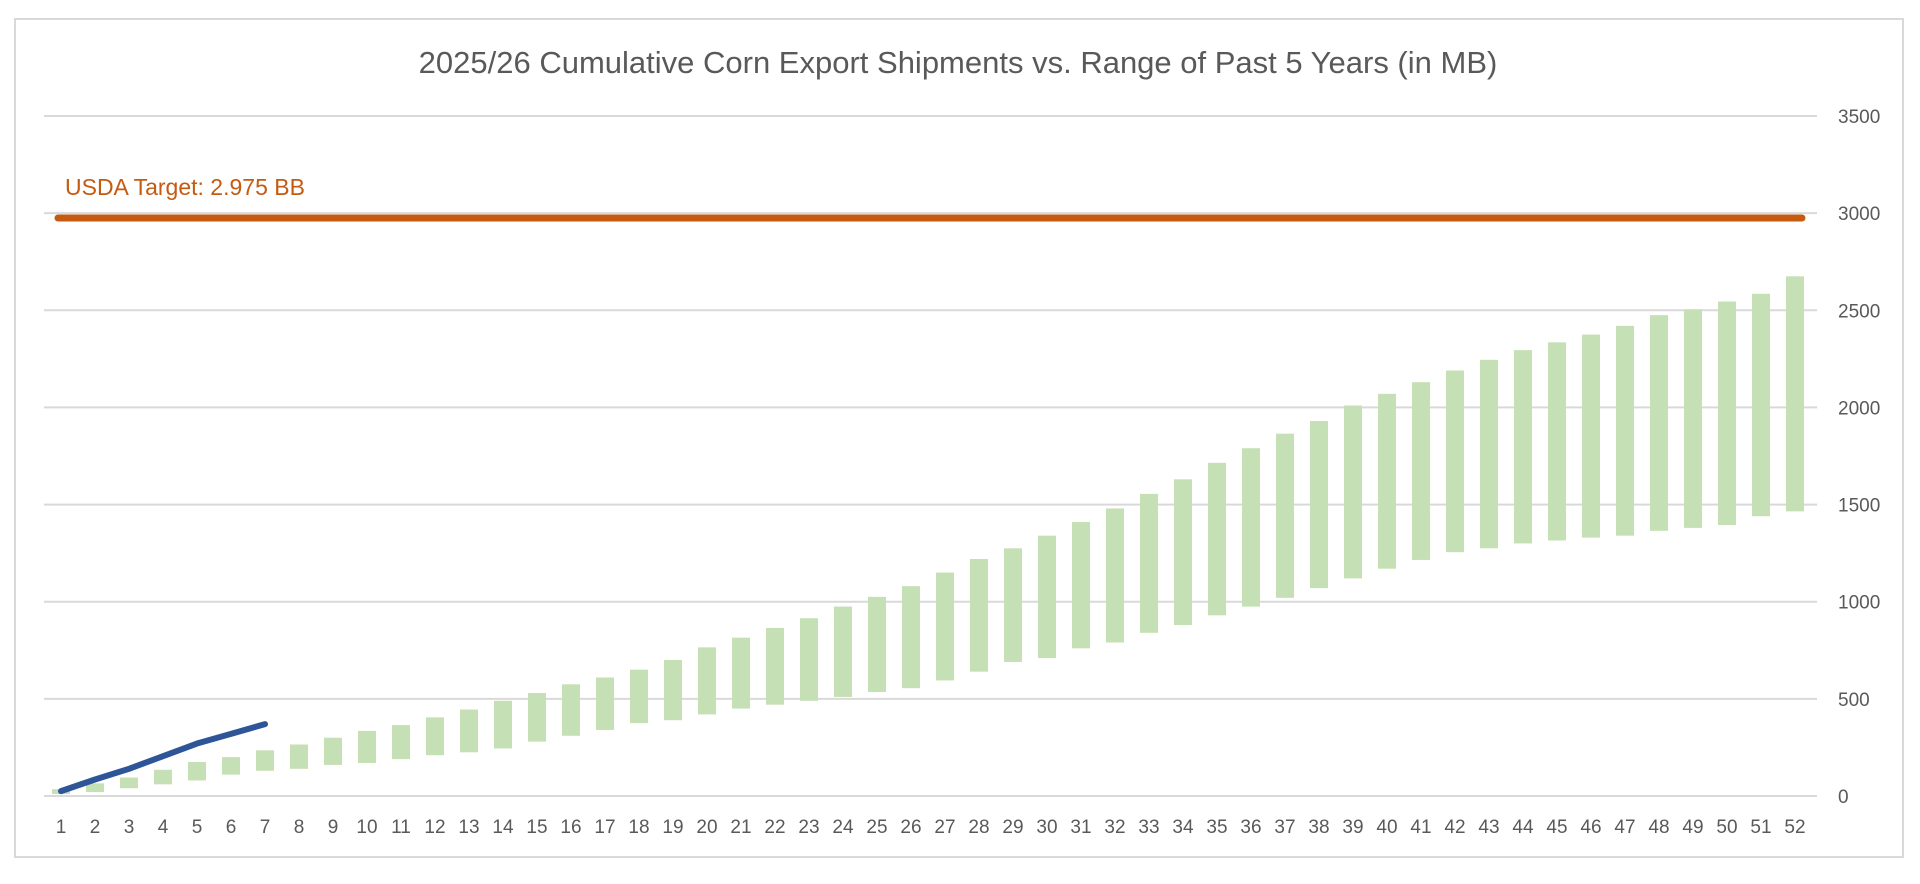 Image resolution: width=1920 pixels, height=884 pixels. Describe the element at coordinates (468, 827) in the screenshot. I see `x-tick-label: 13` at that location.